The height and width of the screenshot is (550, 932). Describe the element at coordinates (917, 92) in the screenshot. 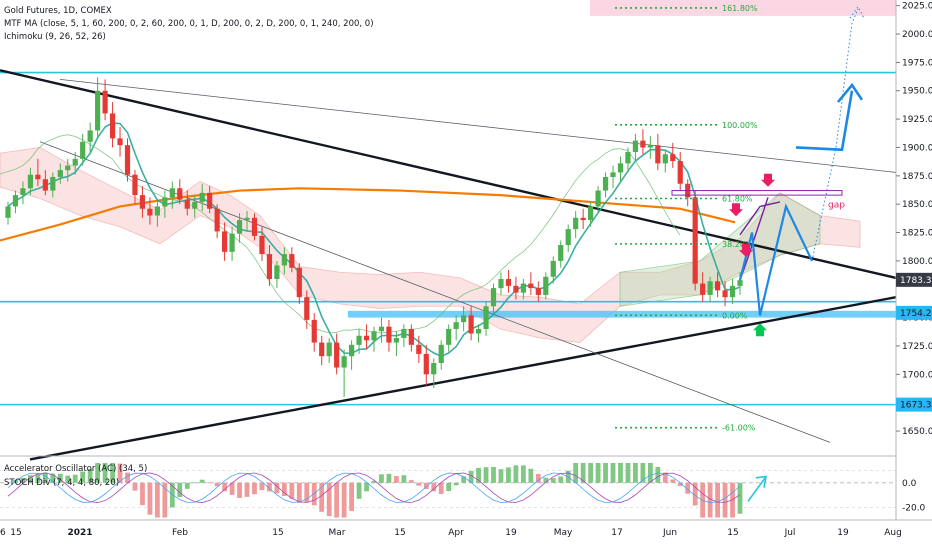

I see `y-tick-label: 1950.0` at that location.